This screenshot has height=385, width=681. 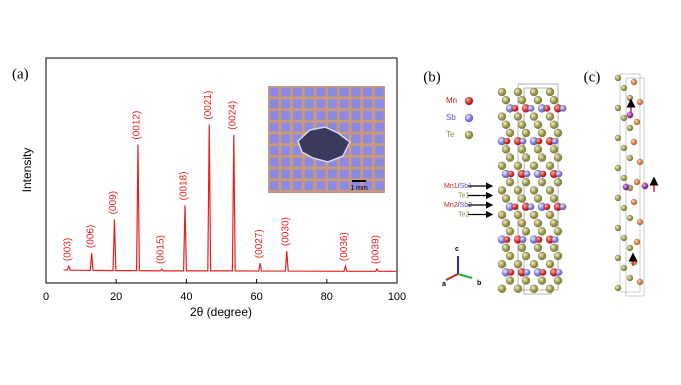 What do you see at coordinates (451, 186) in the screenshot?
I see `layer-label-part: Mn1` at bounding box center [451, 186].